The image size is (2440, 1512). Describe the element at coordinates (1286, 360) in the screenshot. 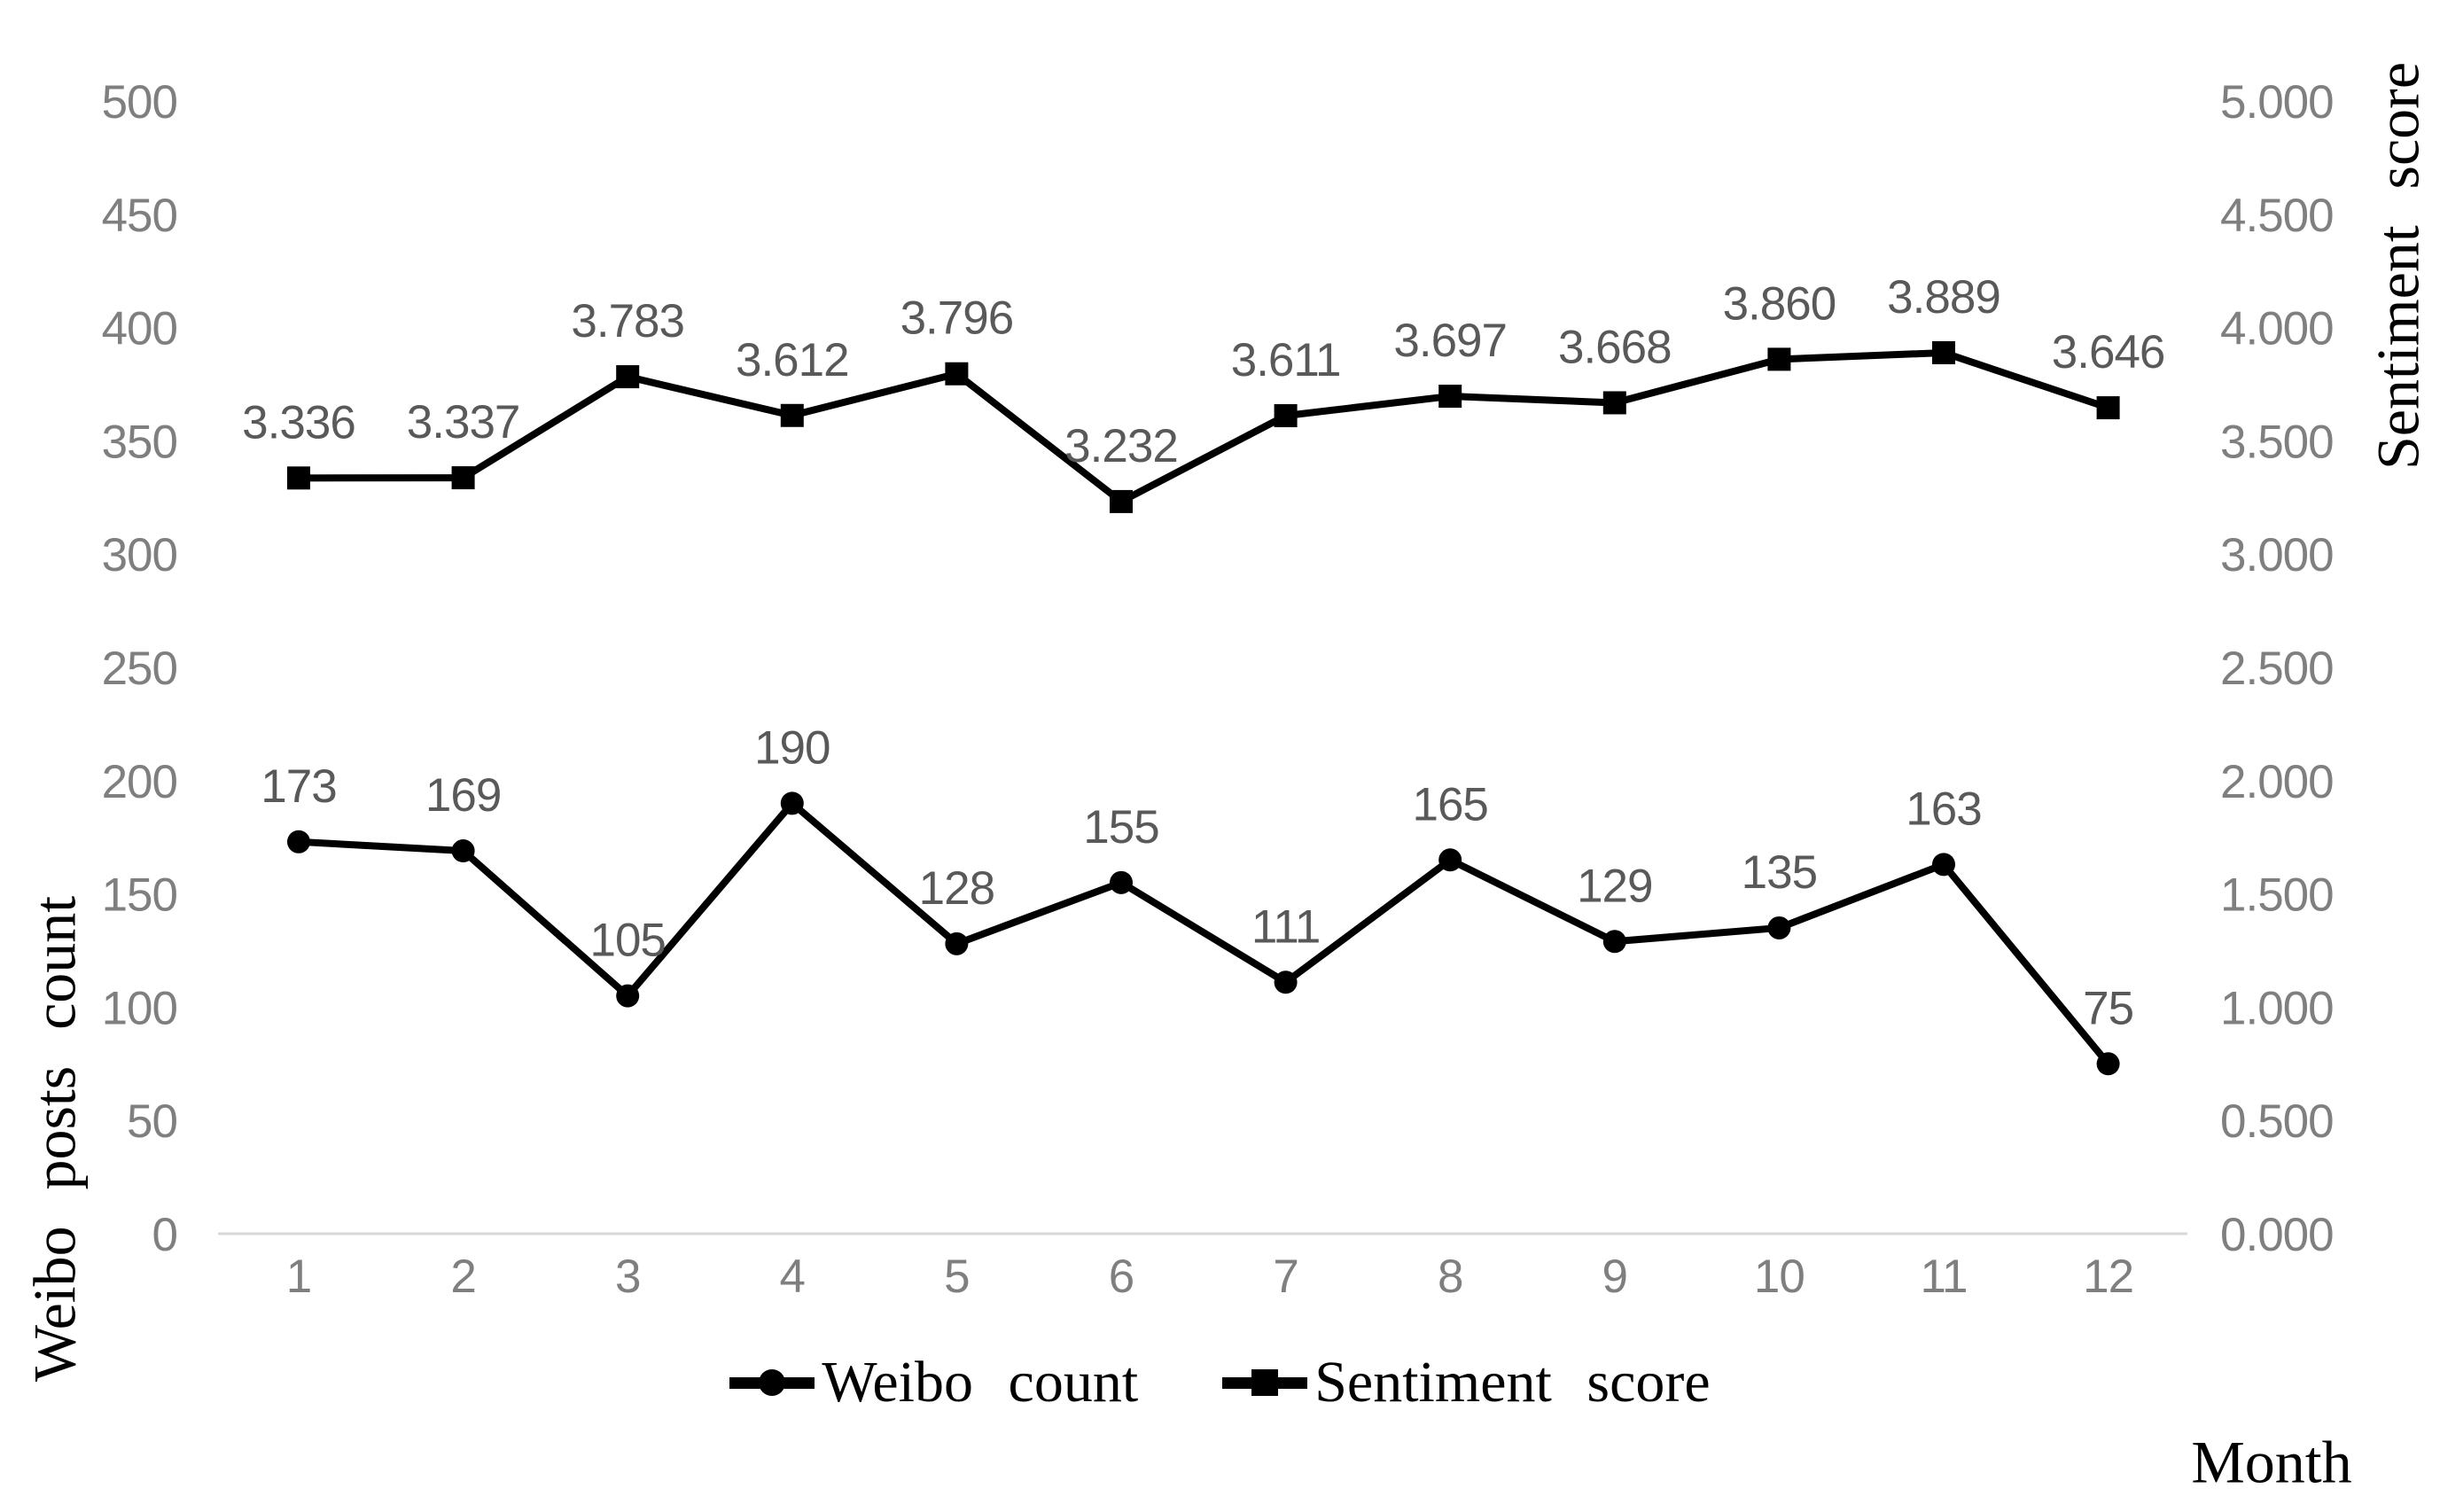

I see `sentiment-score-data-label: 3.611` at that location.